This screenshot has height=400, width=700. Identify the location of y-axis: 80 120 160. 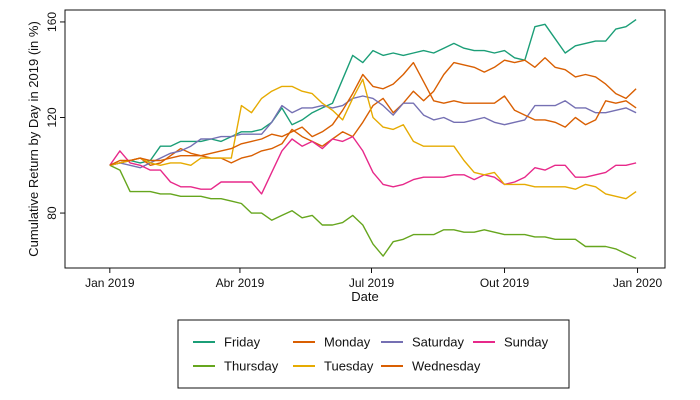
(55, 116).